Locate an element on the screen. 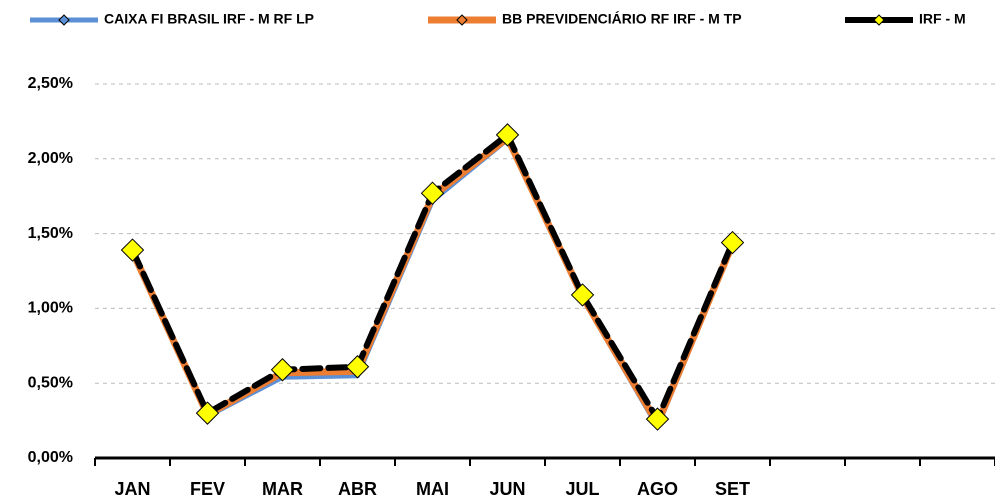 The image size is (995, 501). x-tick-label: JUL is located at coordinates (582, 489).